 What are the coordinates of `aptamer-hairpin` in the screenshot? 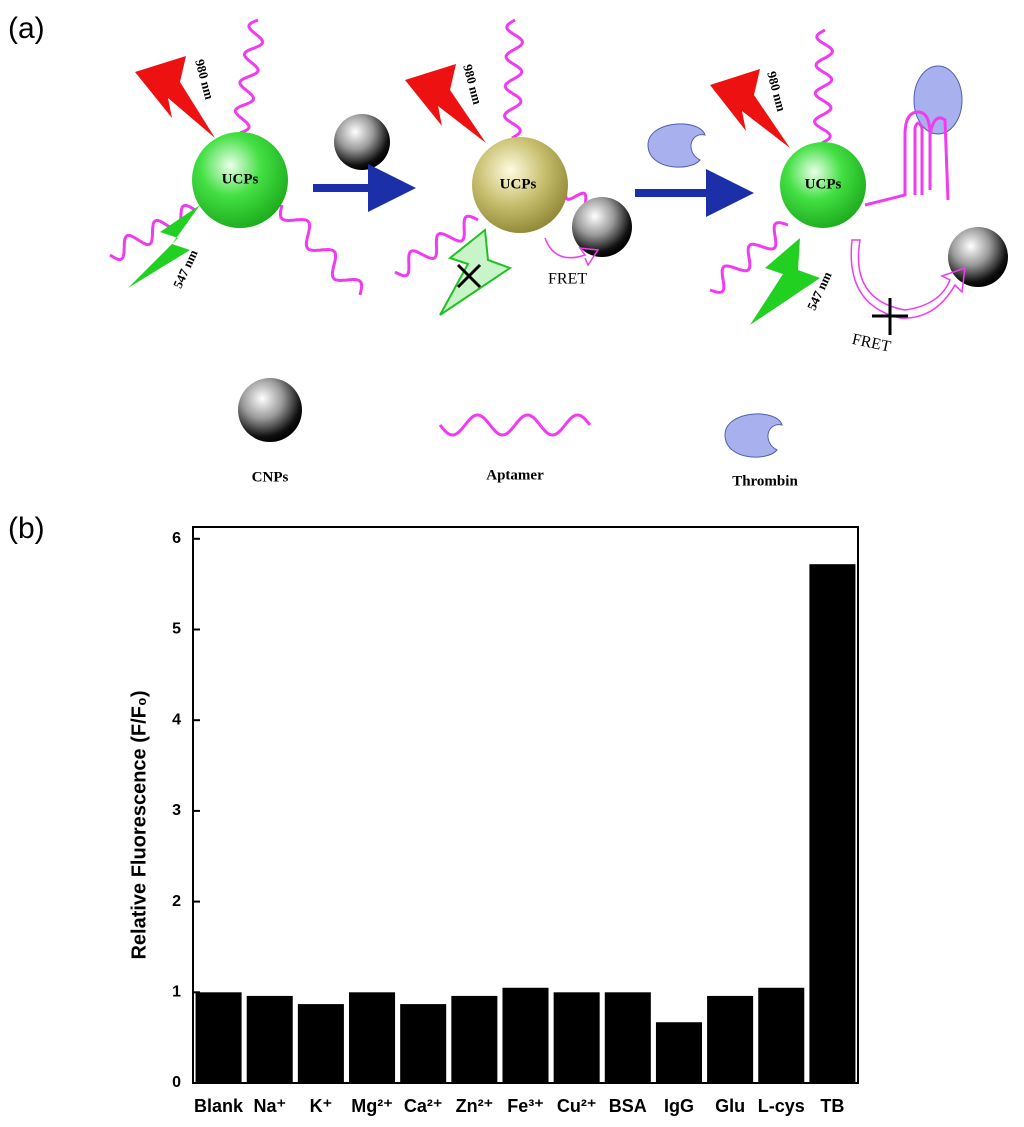 It's located at (907, 158).